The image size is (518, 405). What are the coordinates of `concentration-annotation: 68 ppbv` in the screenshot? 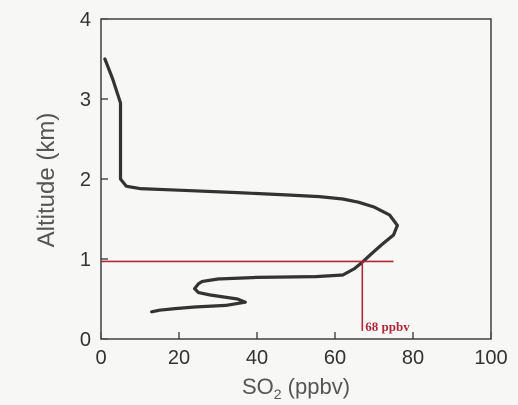 It's located at (387, 326).